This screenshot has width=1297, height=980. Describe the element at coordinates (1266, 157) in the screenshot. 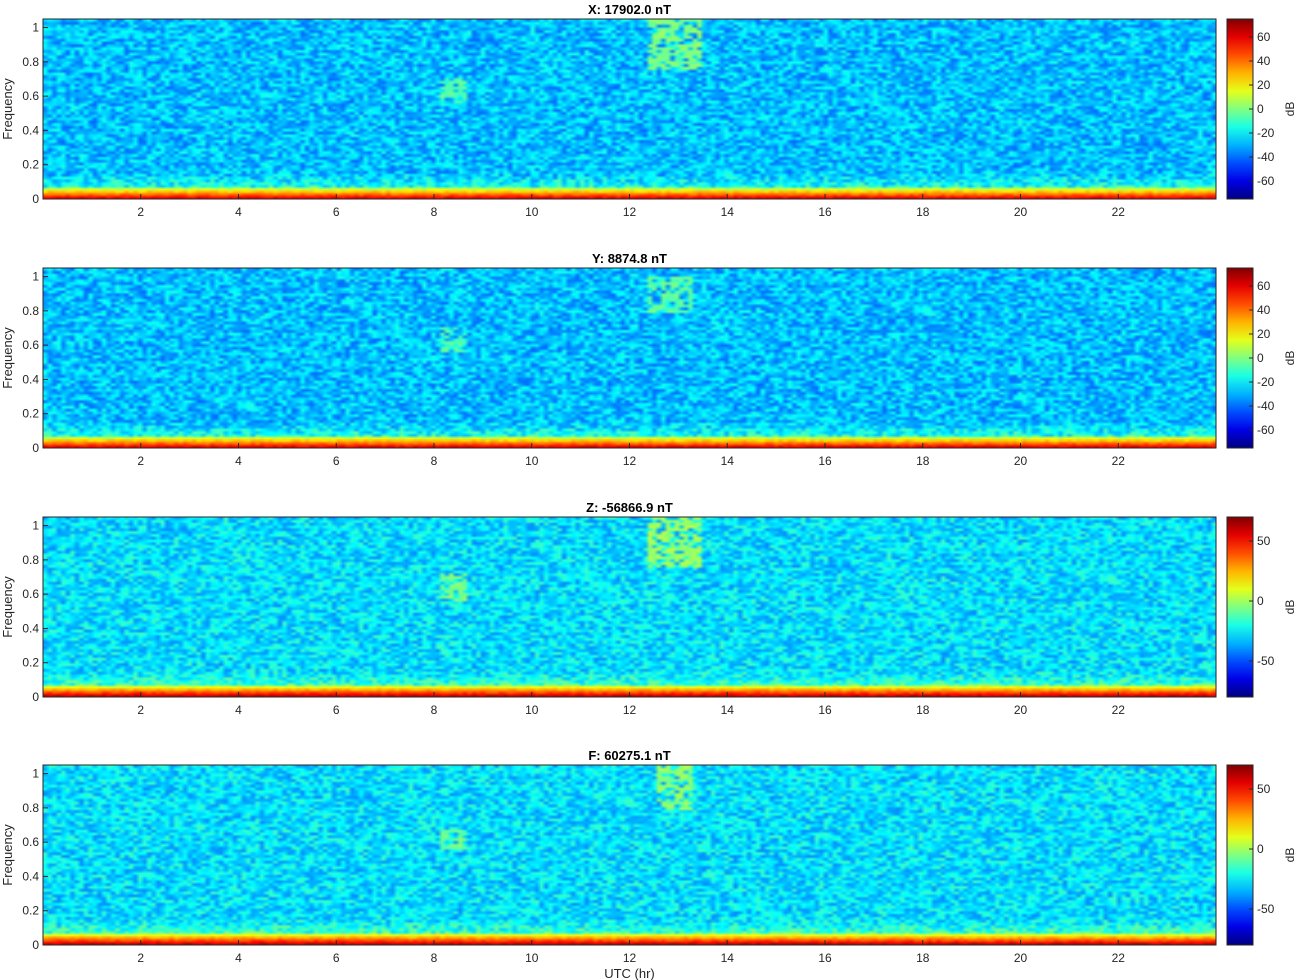

I see `colorbar-tick-label: -40` at that location.